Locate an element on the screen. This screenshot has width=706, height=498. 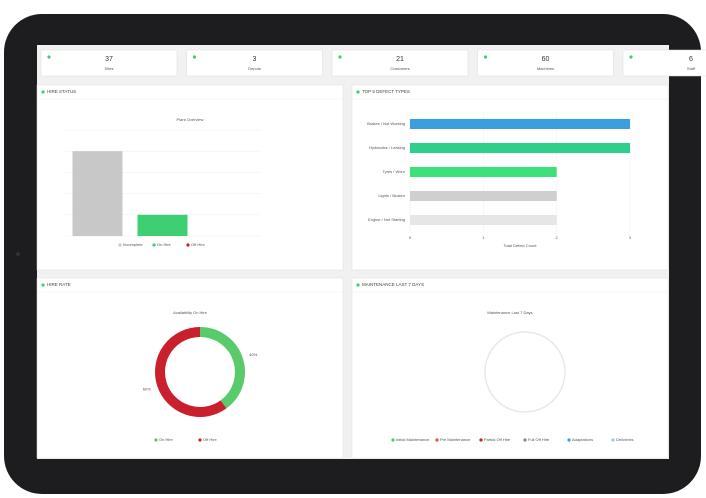
chart-subtitle: Availability On Hire is located at coordinates (190, 312).